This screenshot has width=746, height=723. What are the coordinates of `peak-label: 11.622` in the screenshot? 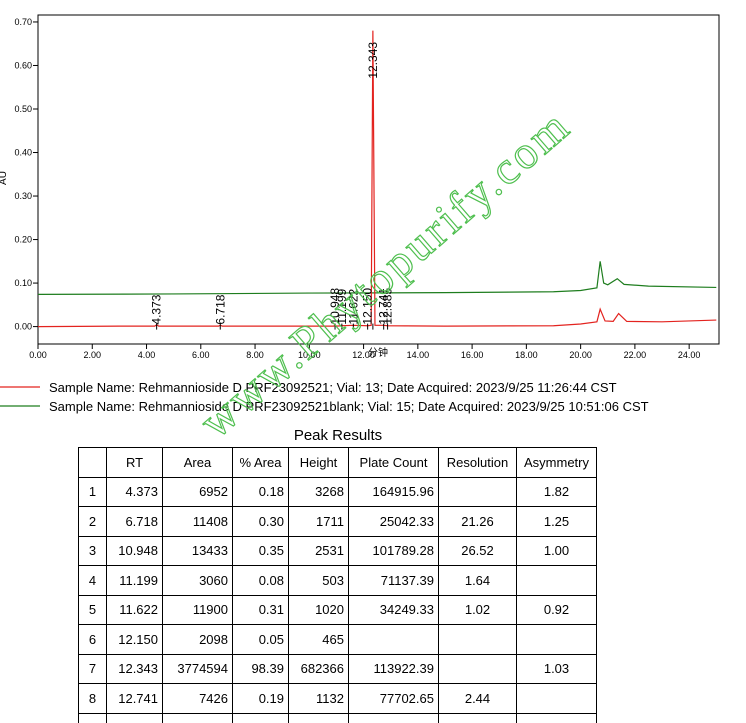 It's located at (353, 306).